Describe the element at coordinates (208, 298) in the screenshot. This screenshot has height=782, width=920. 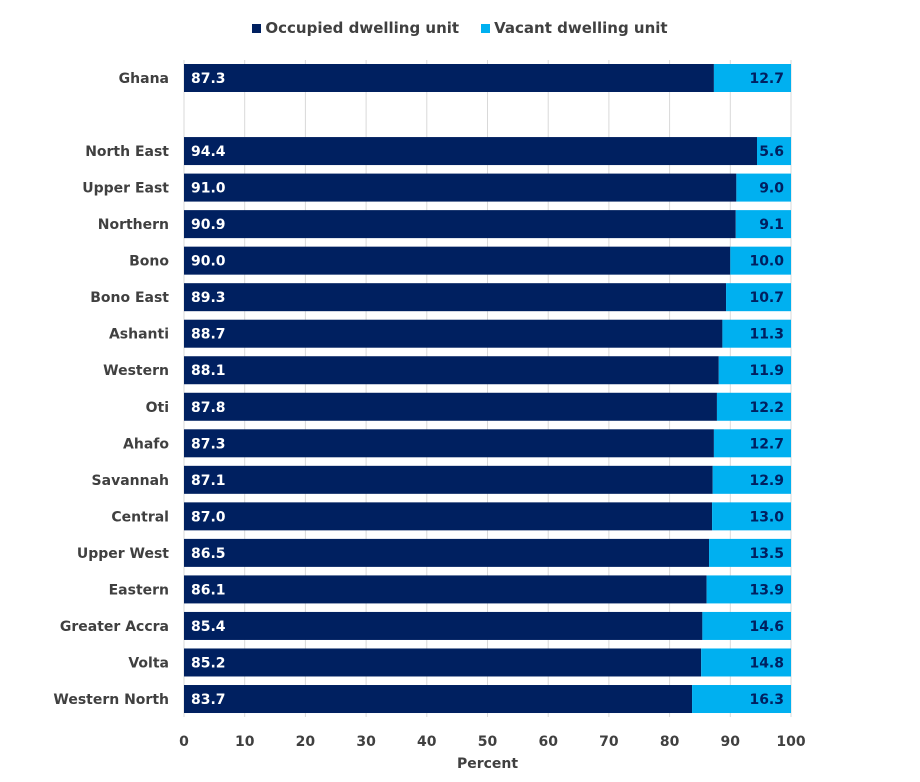
I see `data-label-occupied: 89.3` at that location.